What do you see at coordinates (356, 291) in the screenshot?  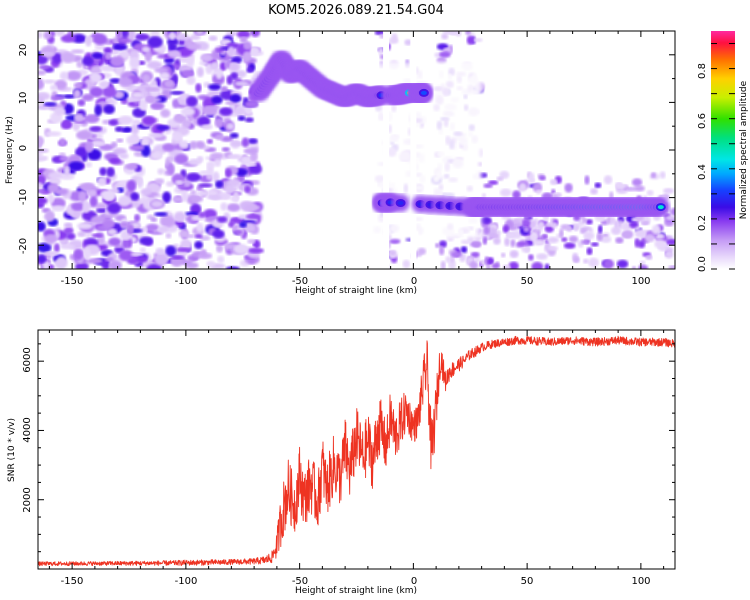 I see `heatmap-xlabel: Height of straight line (km)` at bounding box center [356, 291].